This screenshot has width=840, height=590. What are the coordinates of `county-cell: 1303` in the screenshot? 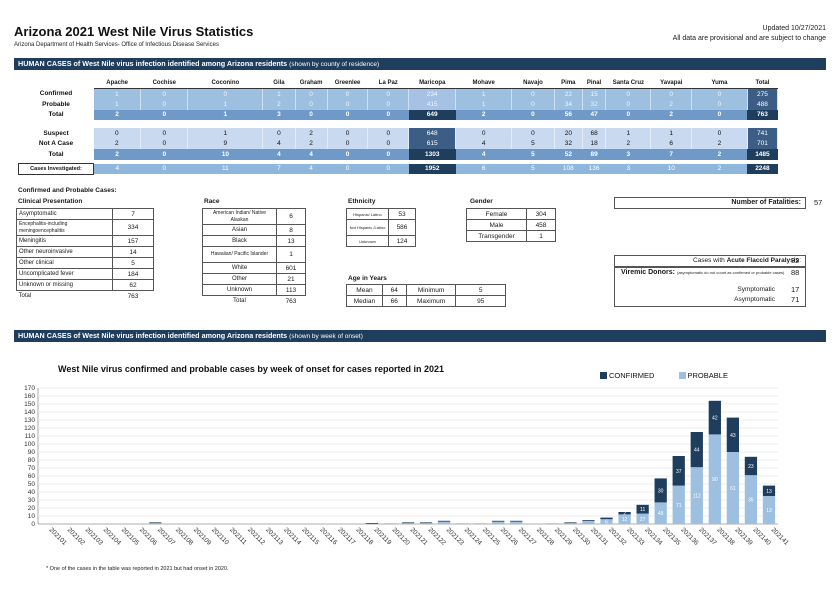 It's located at (432, 154).